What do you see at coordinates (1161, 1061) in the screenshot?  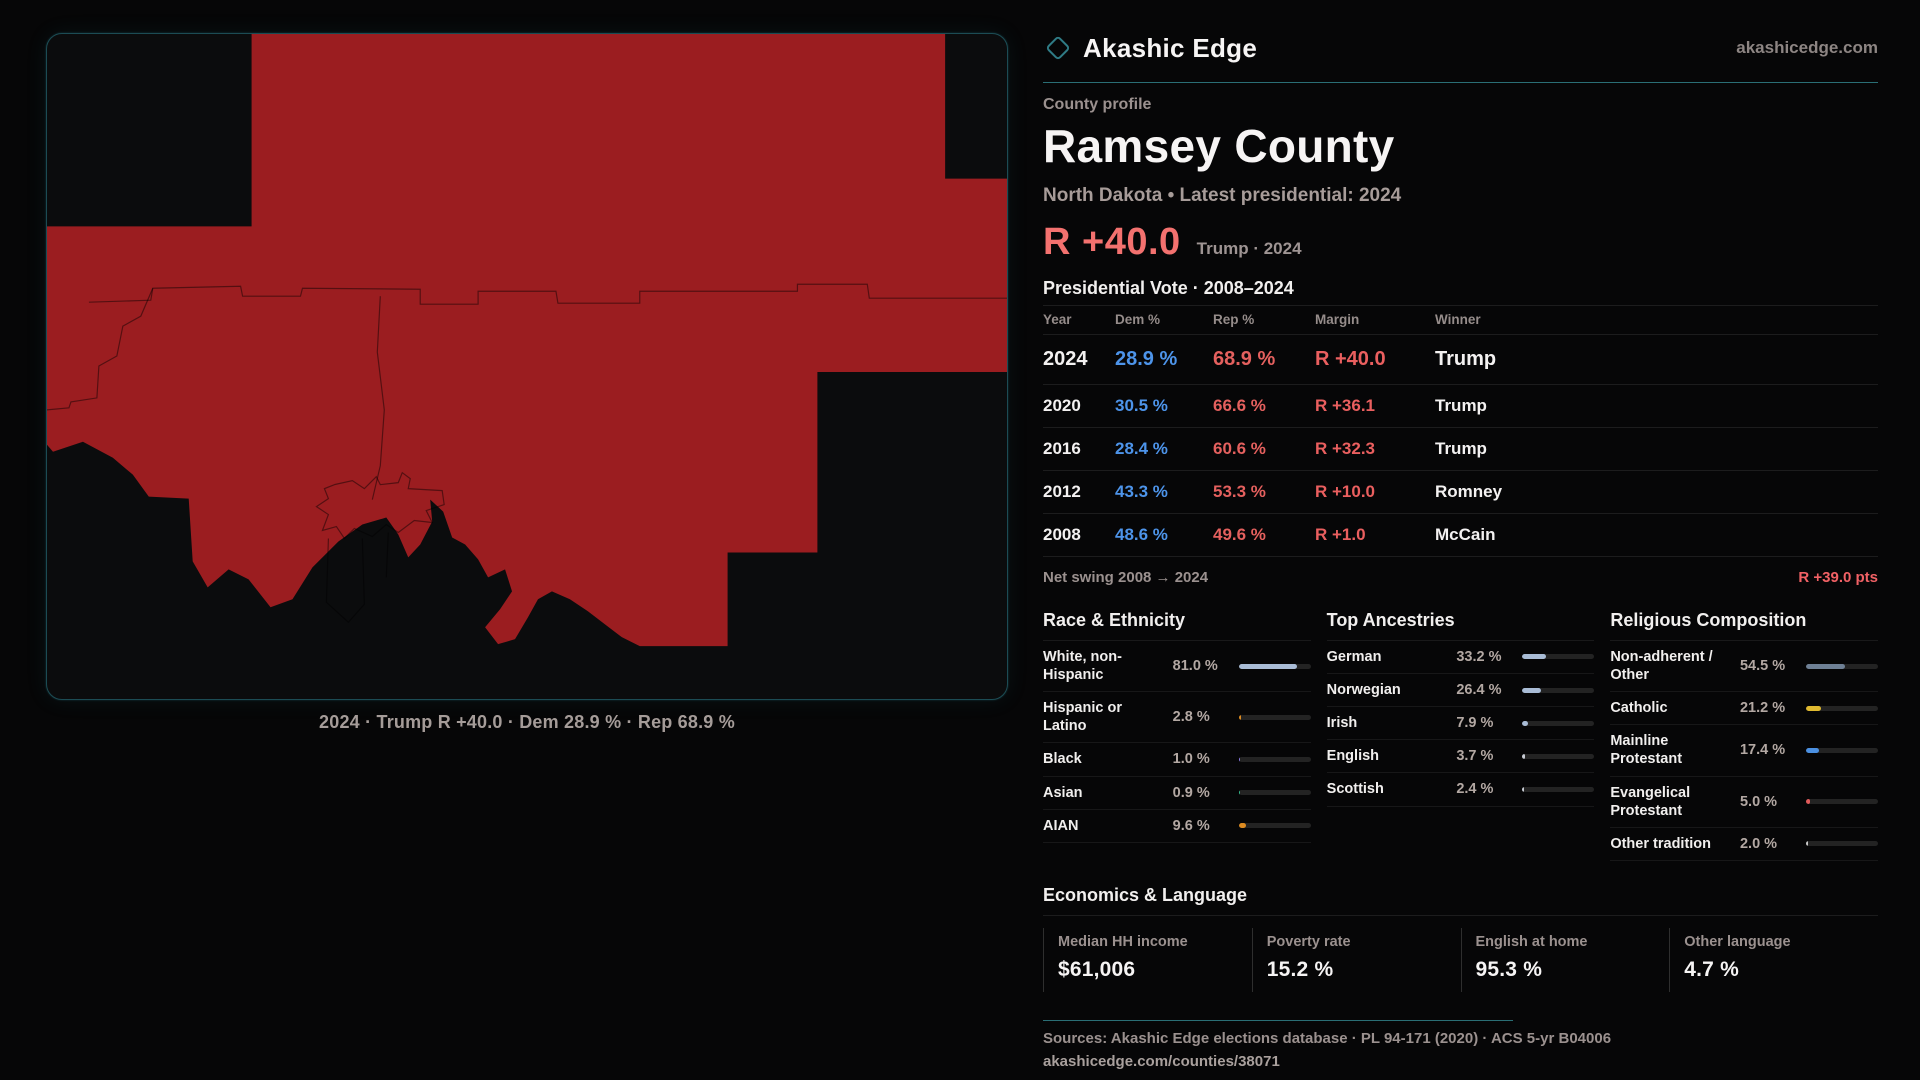 I see `county-url-link: akashicedge.com/counties/38071` at bounding box center [1161, 1061].